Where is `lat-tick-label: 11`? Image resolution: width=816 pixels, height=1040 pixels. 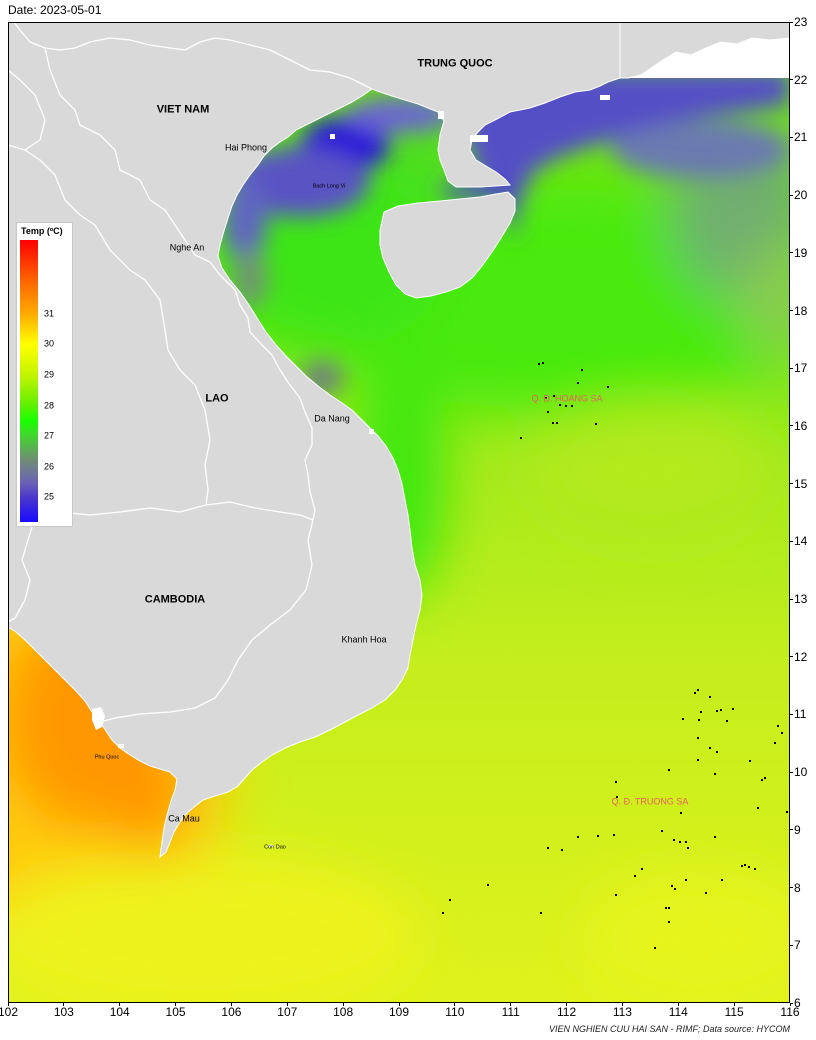
lat-tick-label: 11 is located at coordinates (800, 714).